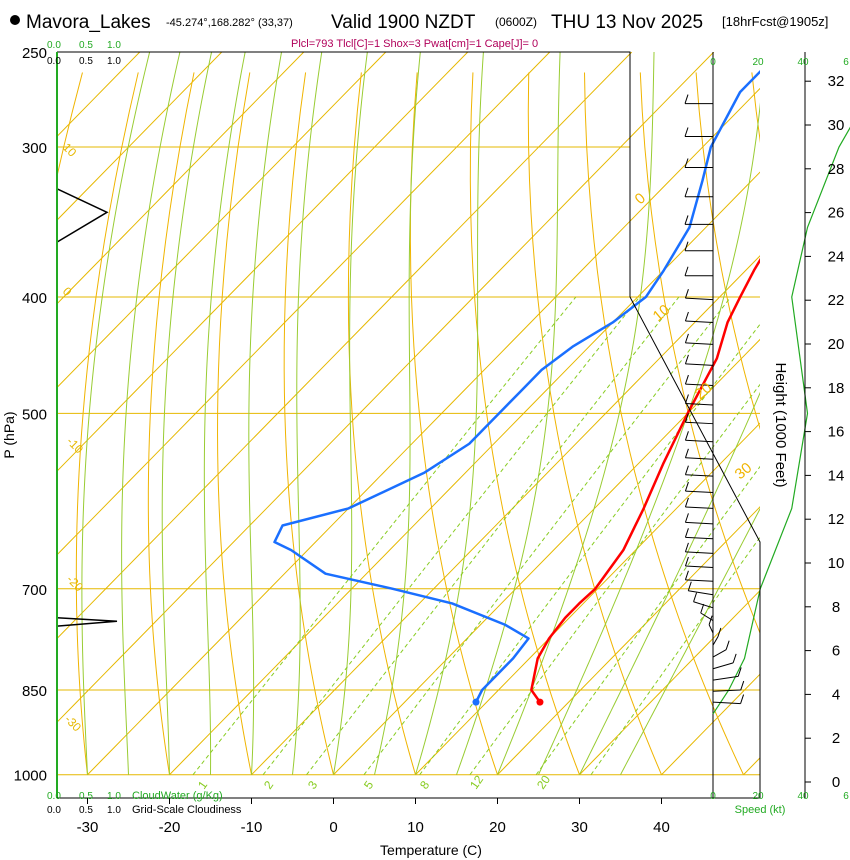  Describe the element at coordinates (34, 590) in the screenshot. I see `pressure-tick-label: 700` at that location.